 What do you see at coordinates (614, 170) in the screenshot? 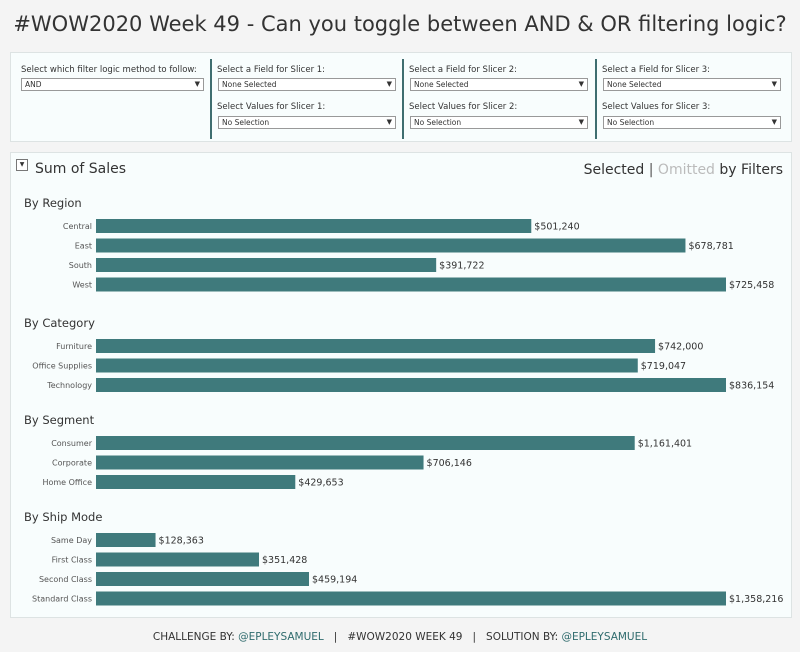
I see `legend-selected: Selected` at bounding box center [614, 170].